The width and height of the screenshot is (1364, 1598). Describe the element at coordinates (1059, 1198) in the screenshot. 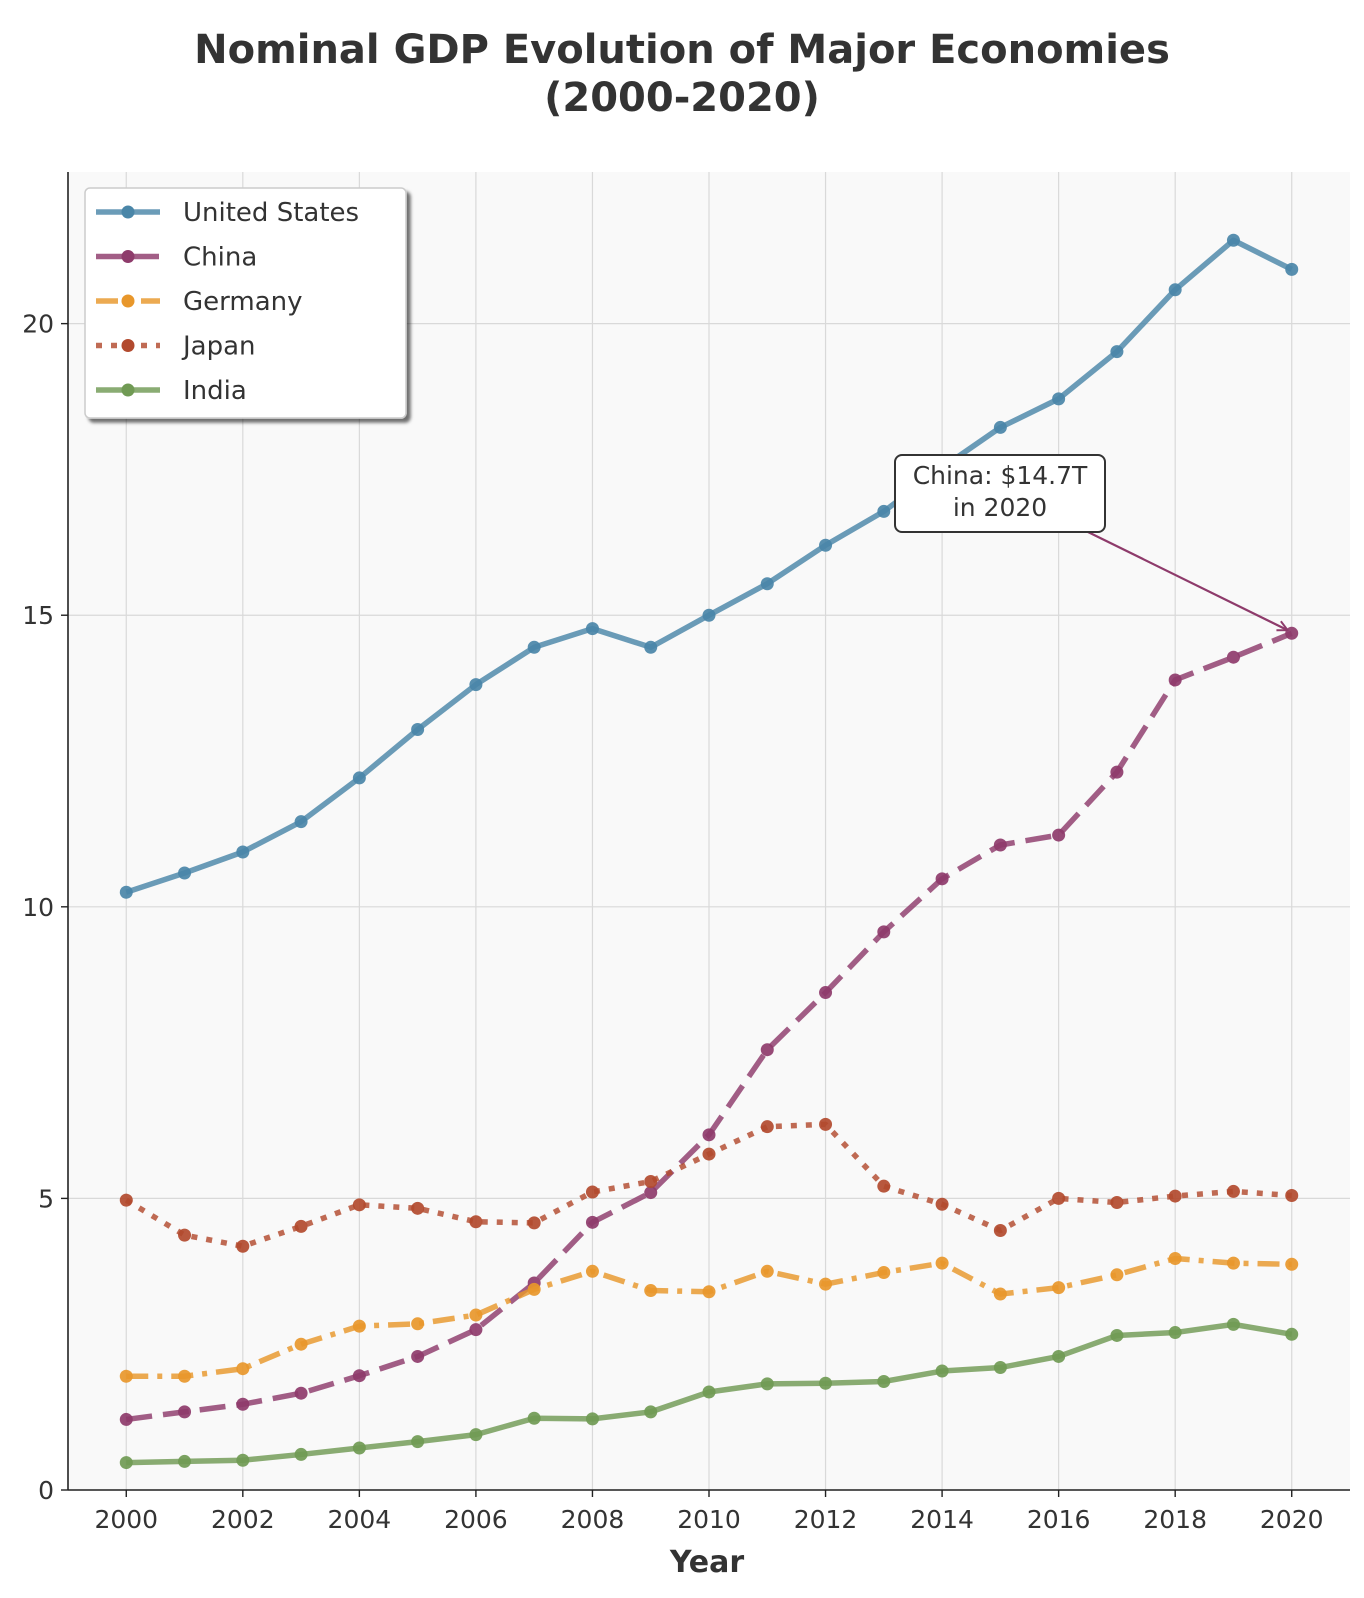

I see `data-point-japan-2016` at that location.